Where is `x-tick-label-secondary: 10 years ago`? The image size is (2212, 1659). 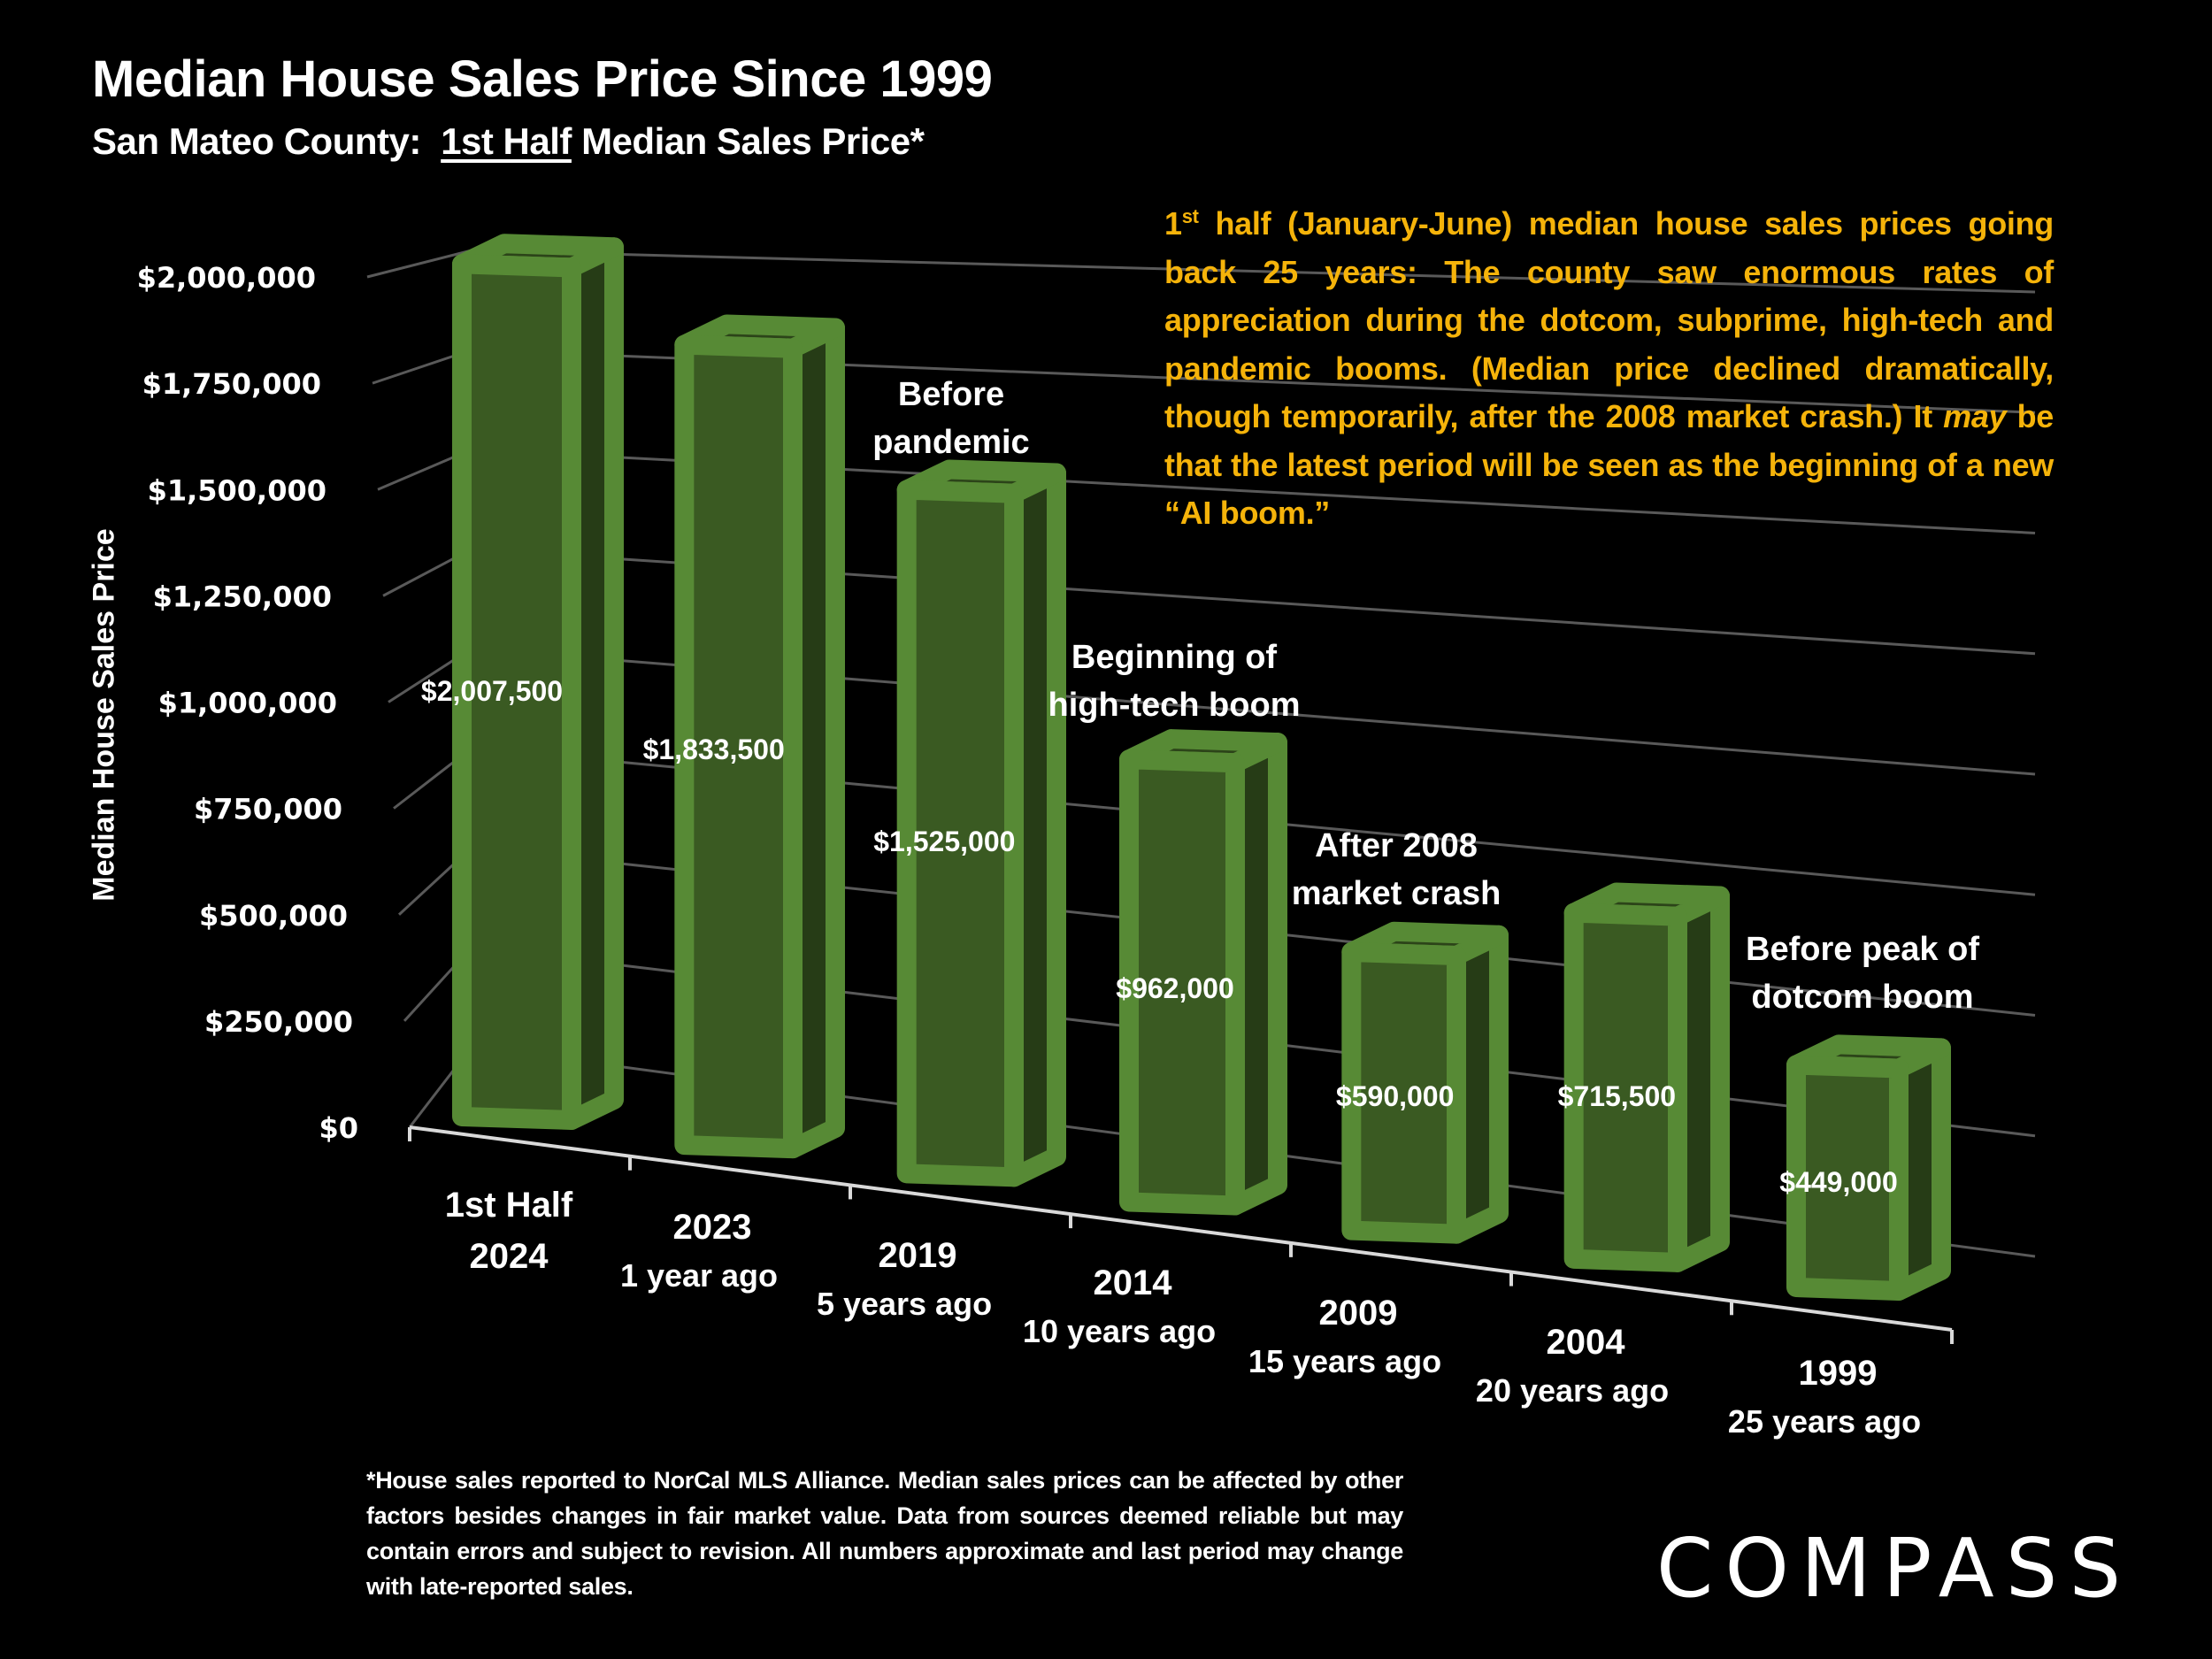
x-tick-label-secondary: 10 years ago is located at coordinates (1120, 1331).